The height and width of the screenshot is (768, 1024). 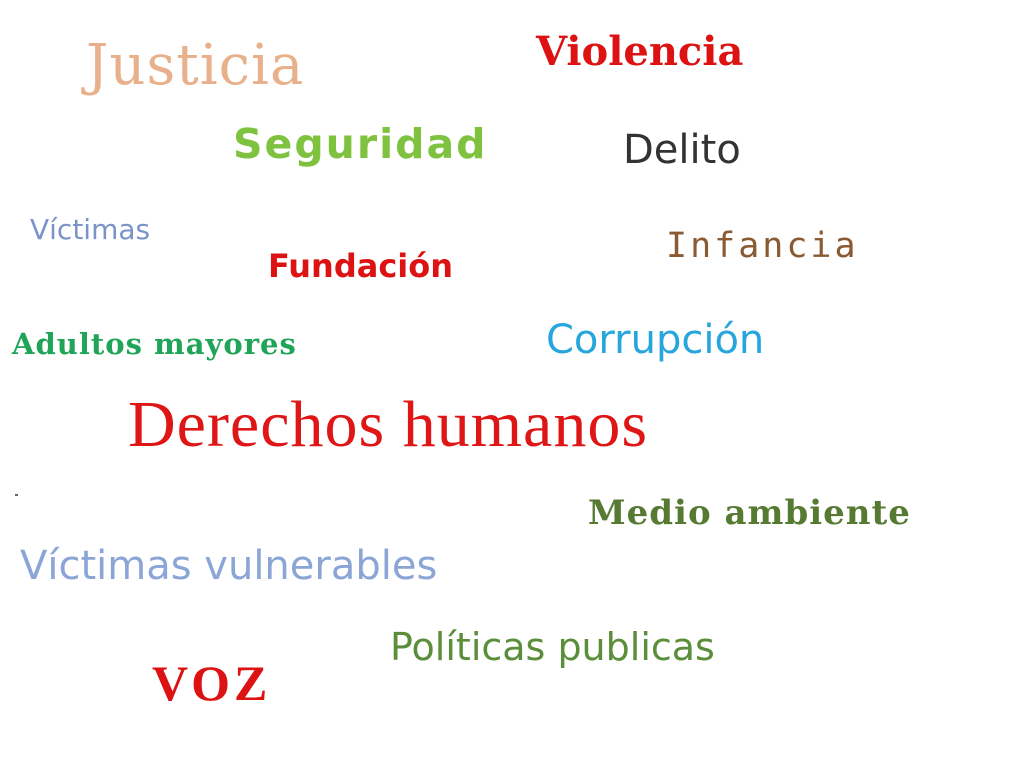 What do you see at coordinates (360, 144) in the screenshot?
I see `word-seguridad: Seguridad` at bounding box center [360, 144].